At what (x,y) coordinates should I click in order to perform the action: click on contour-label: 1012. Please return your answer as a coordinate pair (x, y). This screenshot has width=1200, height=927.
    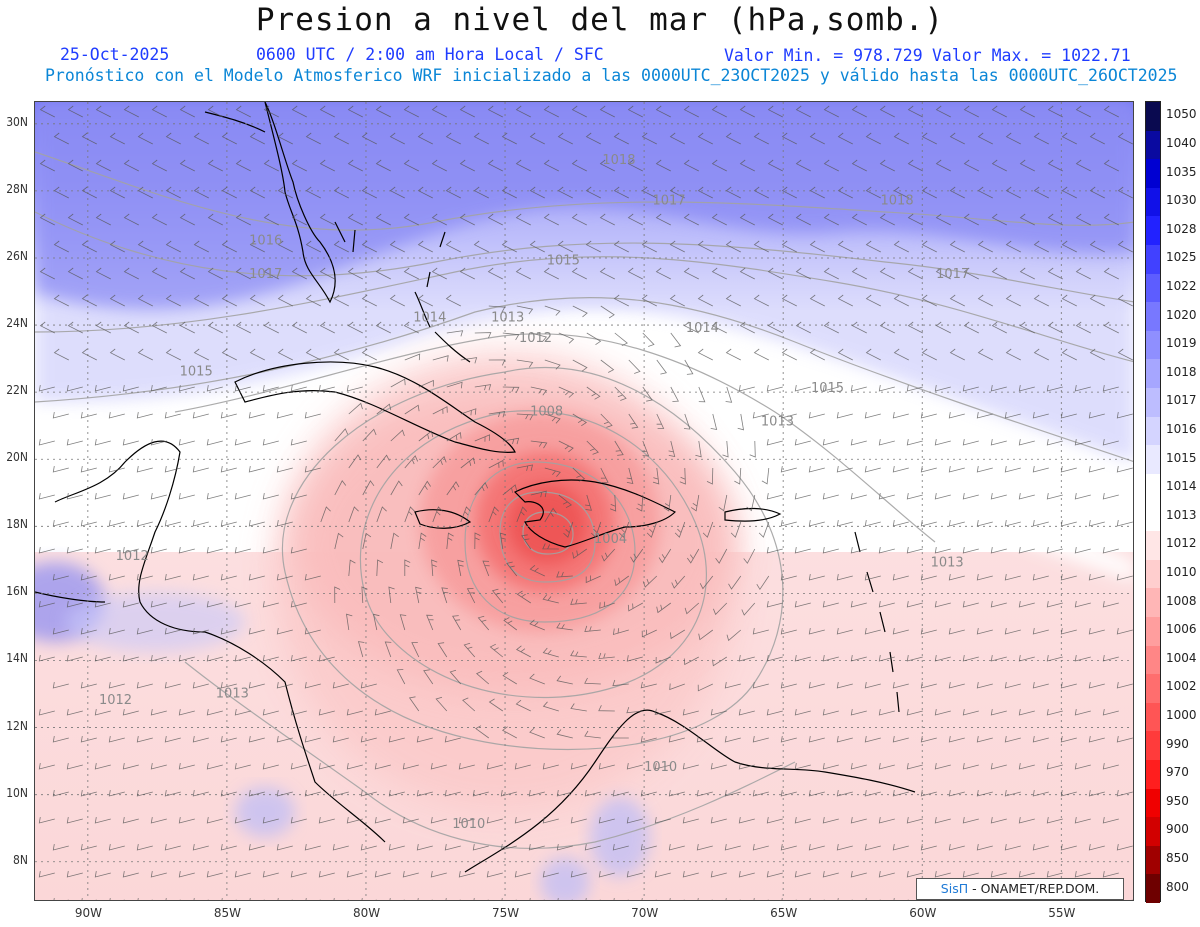
    Looking at the image, I should click on (132, 556).